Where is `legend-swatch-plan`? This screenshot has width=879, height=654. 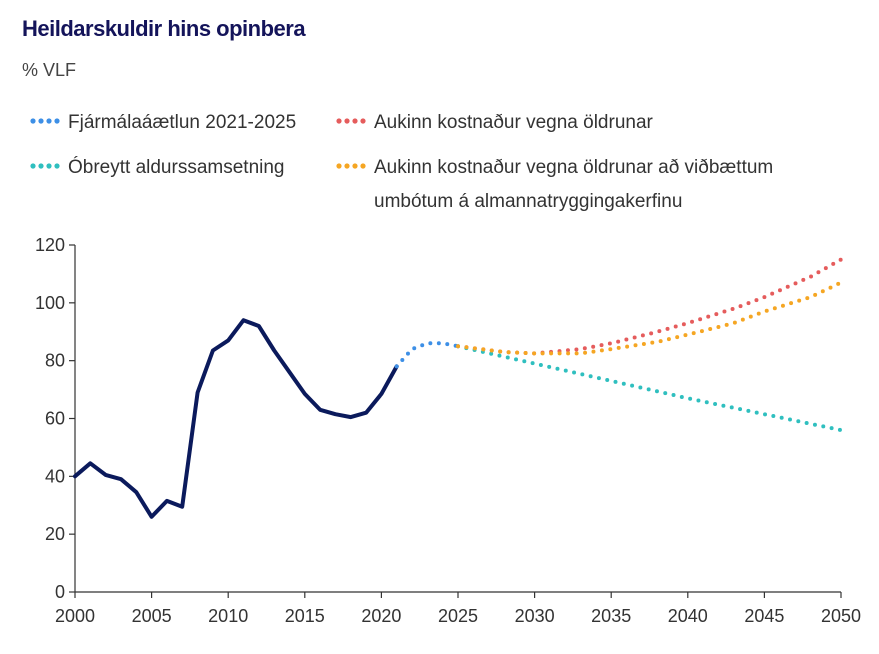
legend-swatch-plan is located at coordinates (45, 121).